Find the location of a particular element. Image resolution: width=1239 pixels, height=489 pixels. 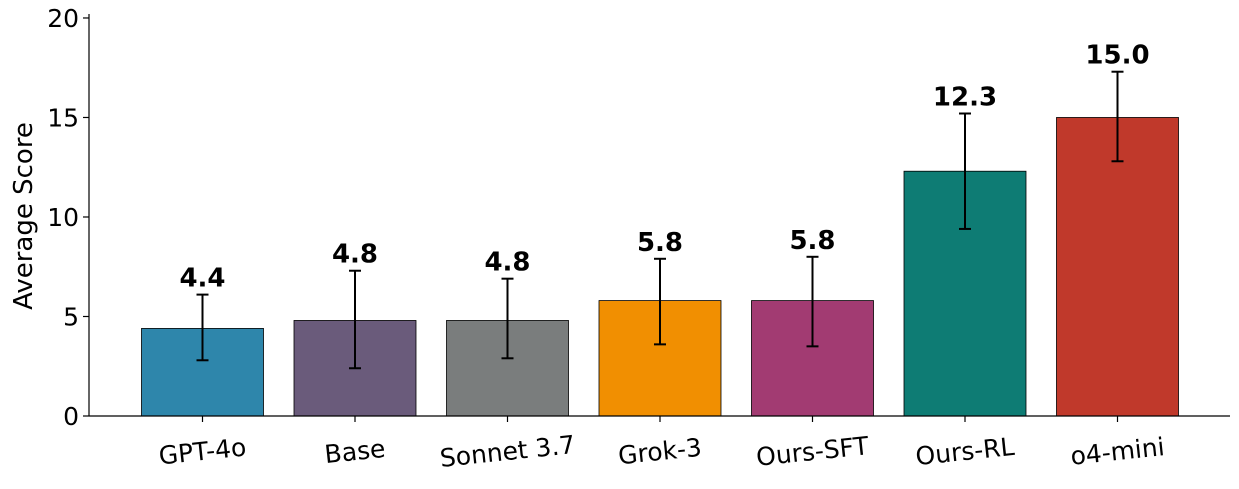

y-tick-label: 15 is located at coordinates (63, 117).